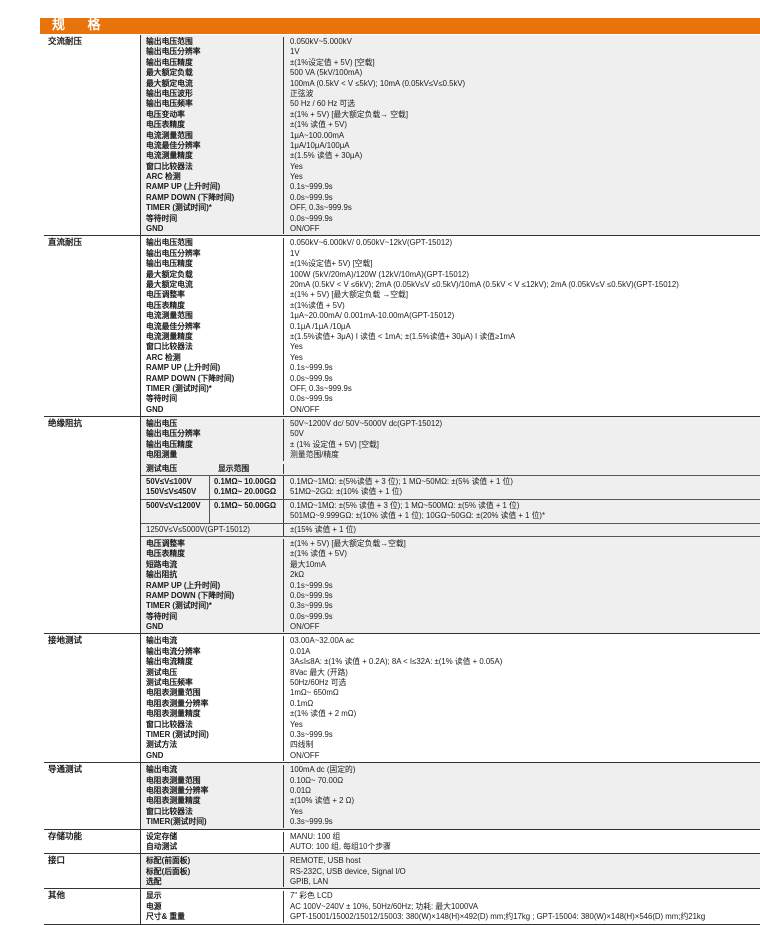 The height and width of the screenshot is (925, 760). What do you see at coordinates (176, 822) in the screenshot?
I see `param-label: TIMER(测试时间)` at bounding box center [176, 822].